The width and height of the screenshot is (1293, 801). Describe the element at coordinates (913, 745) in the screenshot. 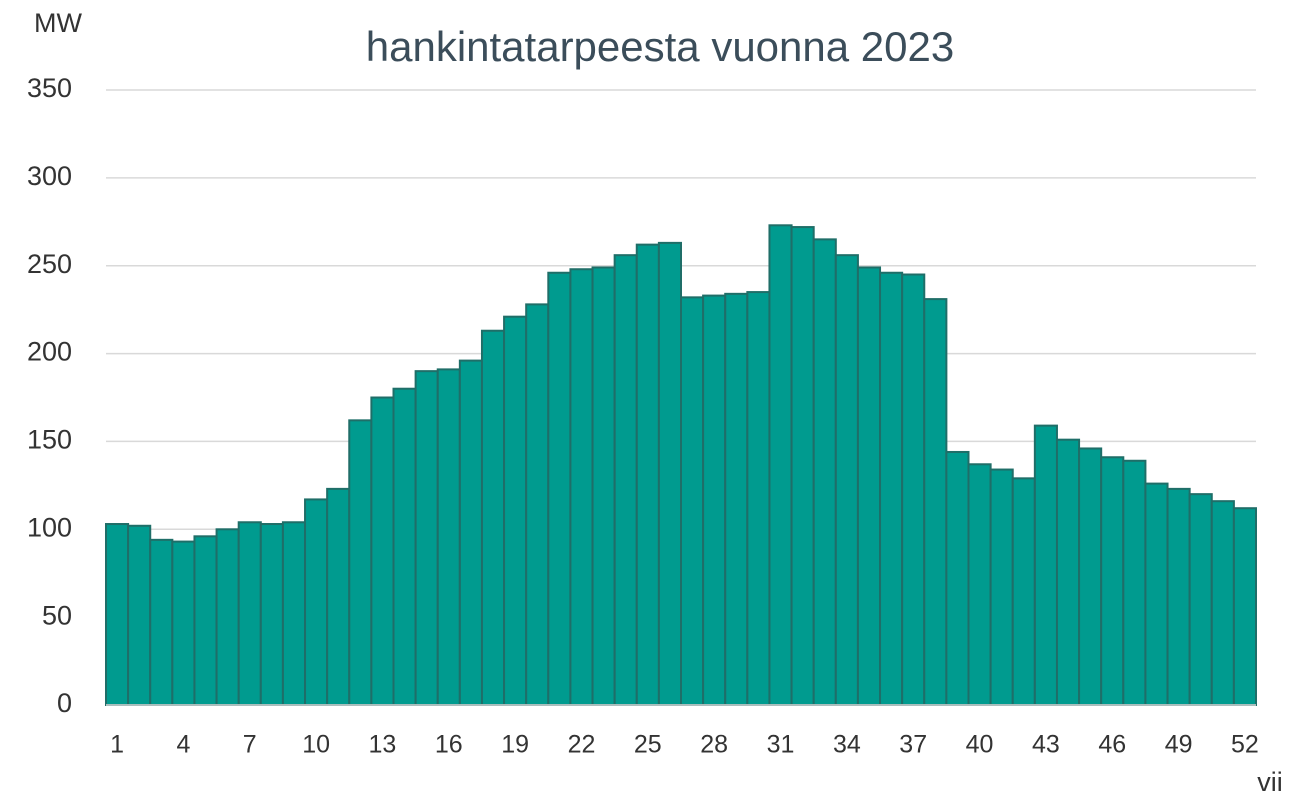

I see `x-tick-label: 37` at that location.